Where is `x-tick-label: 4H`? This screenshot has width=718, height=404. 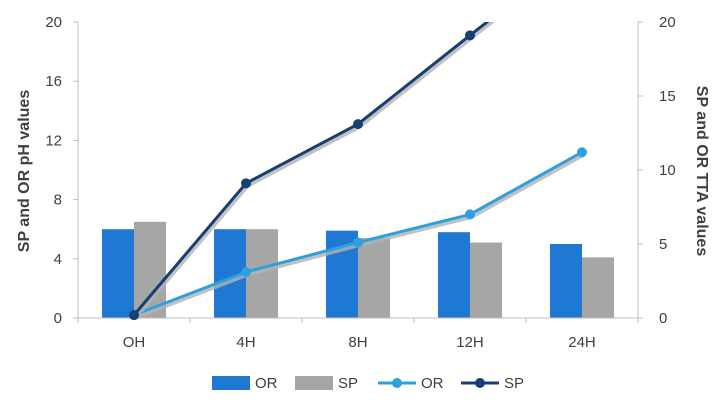
x-tick-label: 4H is located at coordinates (245, 342).